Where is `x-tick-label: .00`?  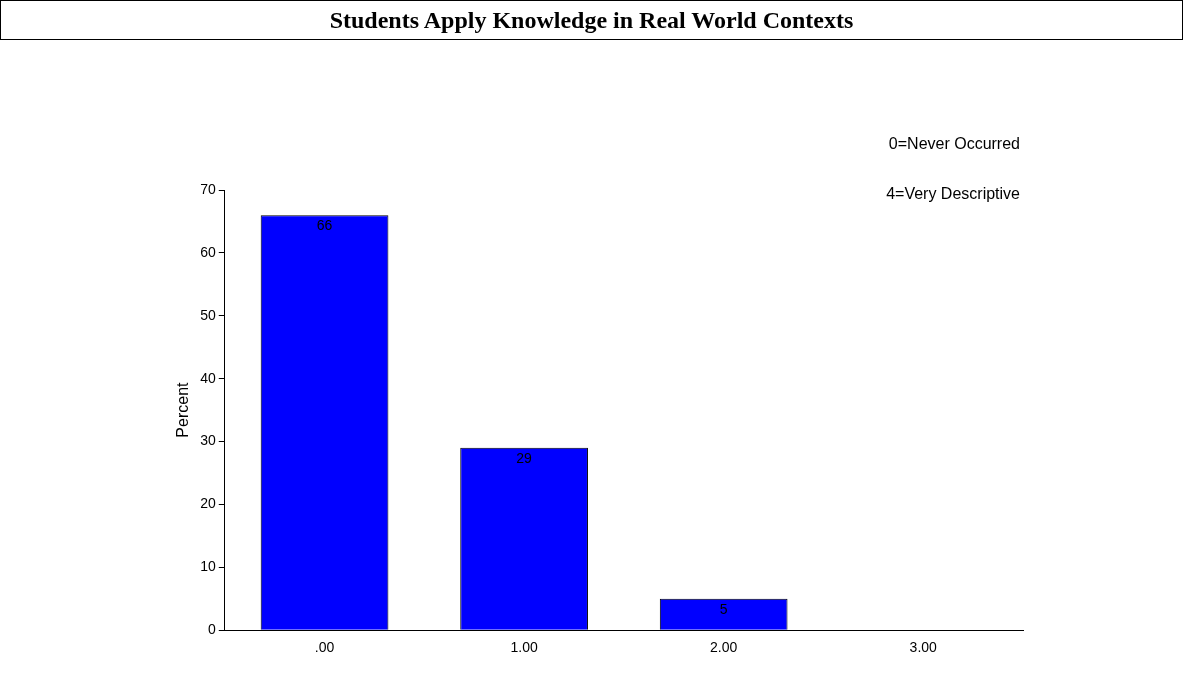 x-tick-label: .00 is located at coordinates (324, 647).